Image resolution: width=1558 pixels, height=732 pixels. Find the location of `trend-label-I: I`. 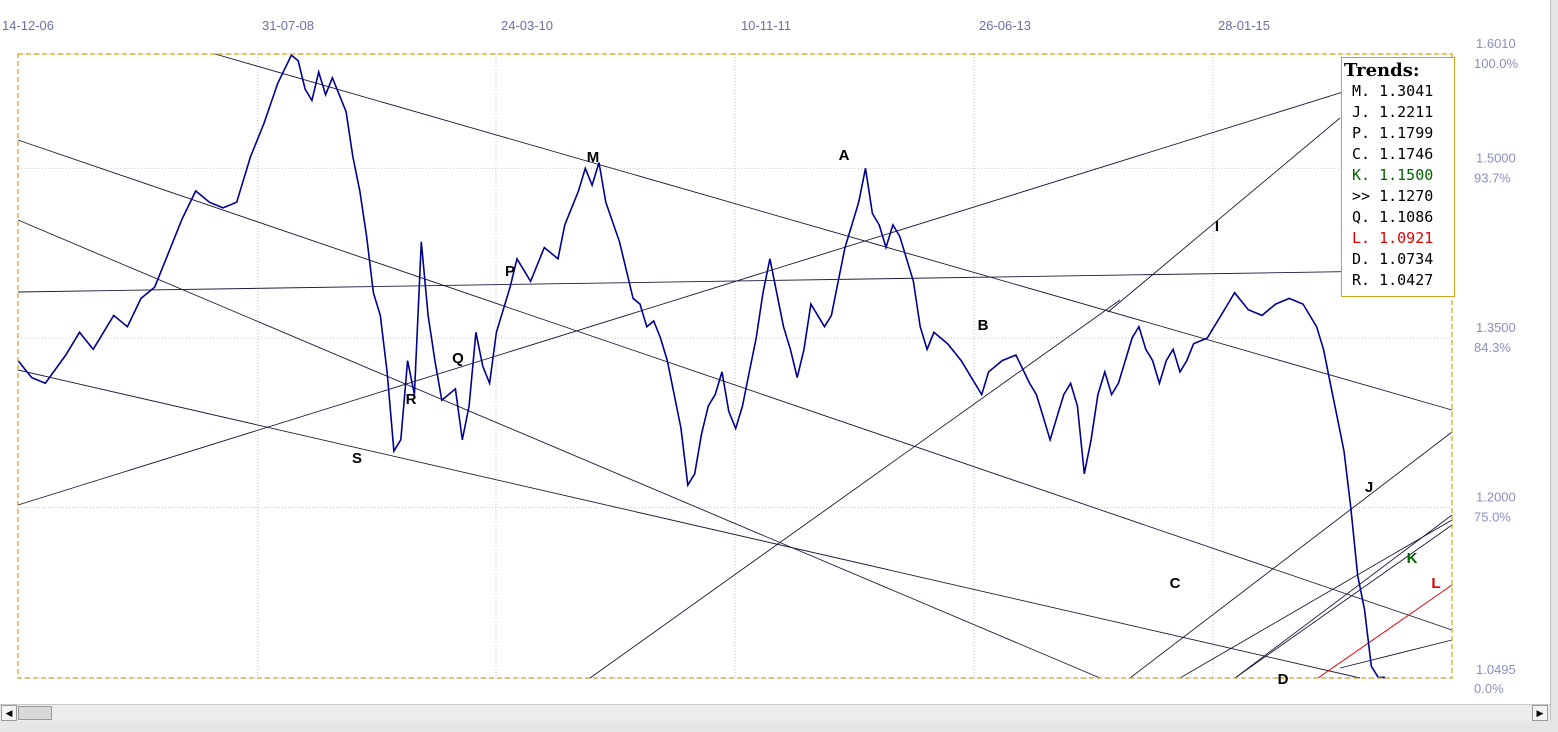

trend-label-I: I is located at coordinates (1217, 226).